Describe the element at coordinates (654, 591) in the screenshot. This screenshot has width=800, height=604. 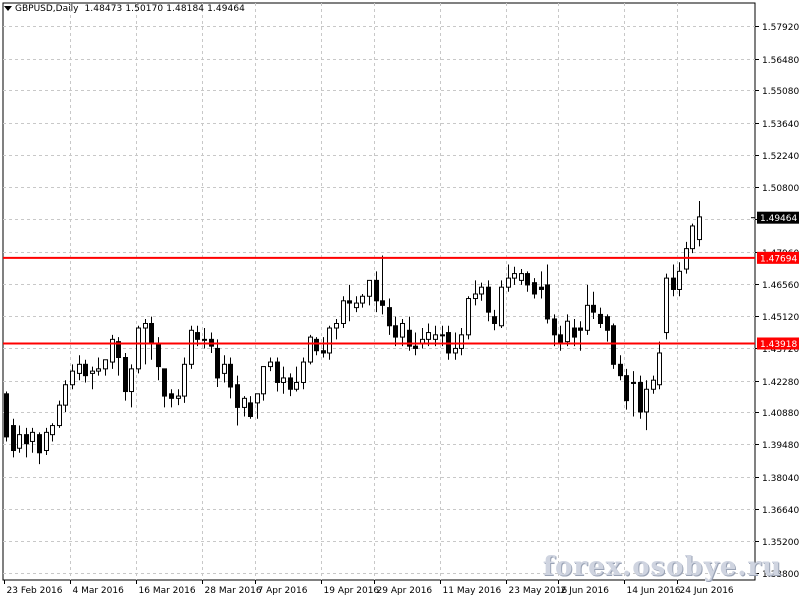
I see `x-tick-label: 14 Jun 2016` at that location.